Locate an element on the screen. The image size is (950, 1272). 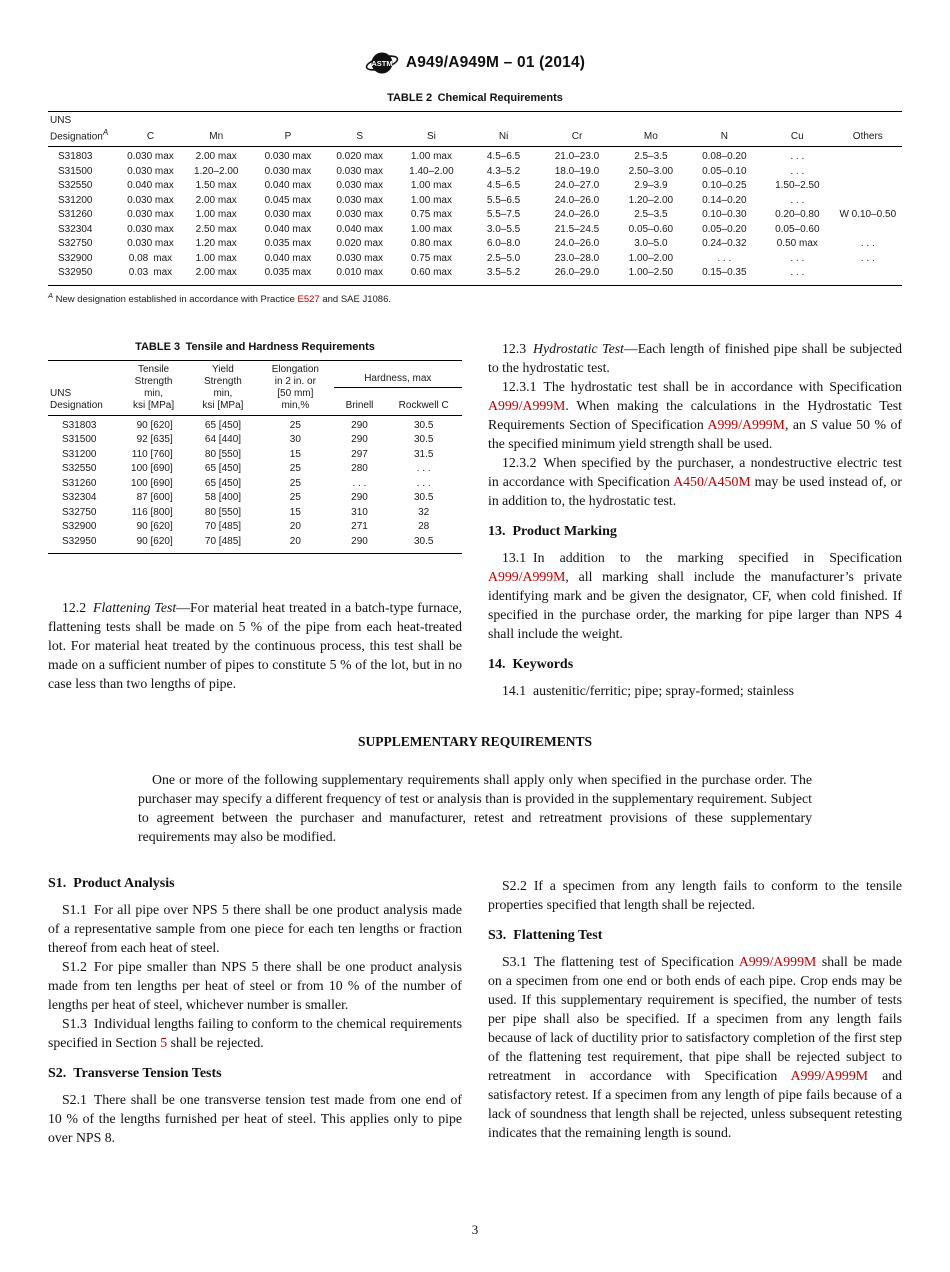
table-cell: 1.50 max is located at coordinates (216, 186).